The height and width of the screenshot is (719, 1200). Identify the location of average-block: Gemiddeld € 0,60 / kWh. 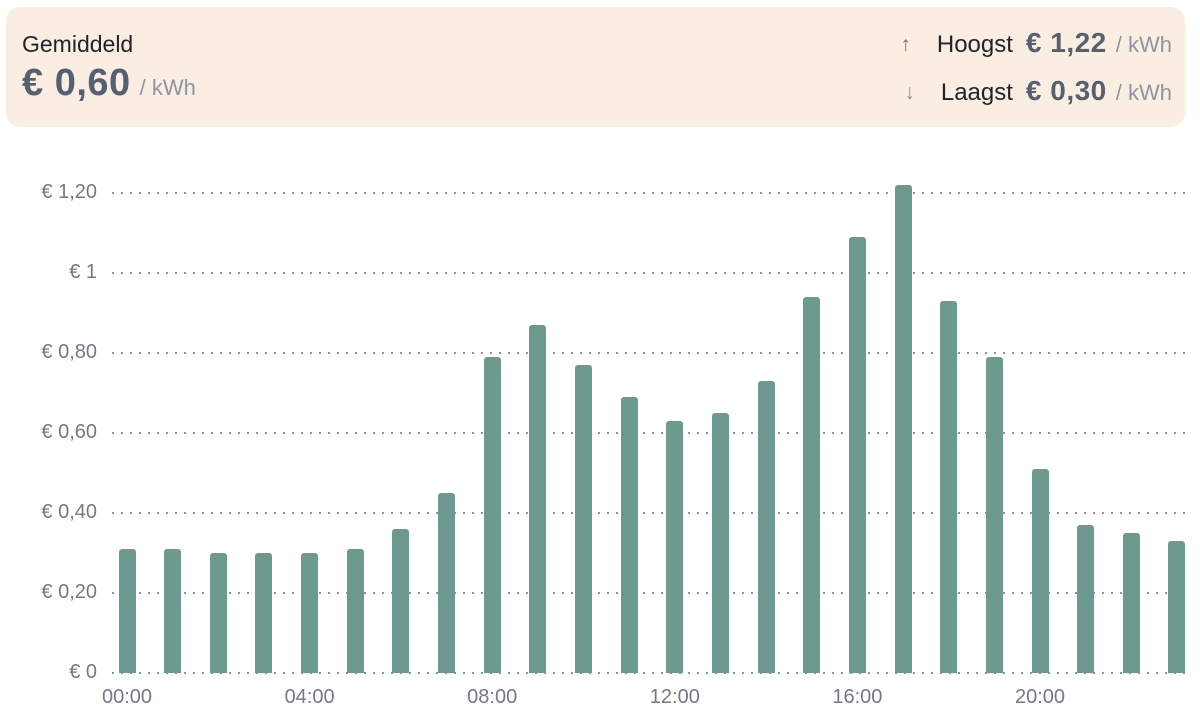
(109, 67).